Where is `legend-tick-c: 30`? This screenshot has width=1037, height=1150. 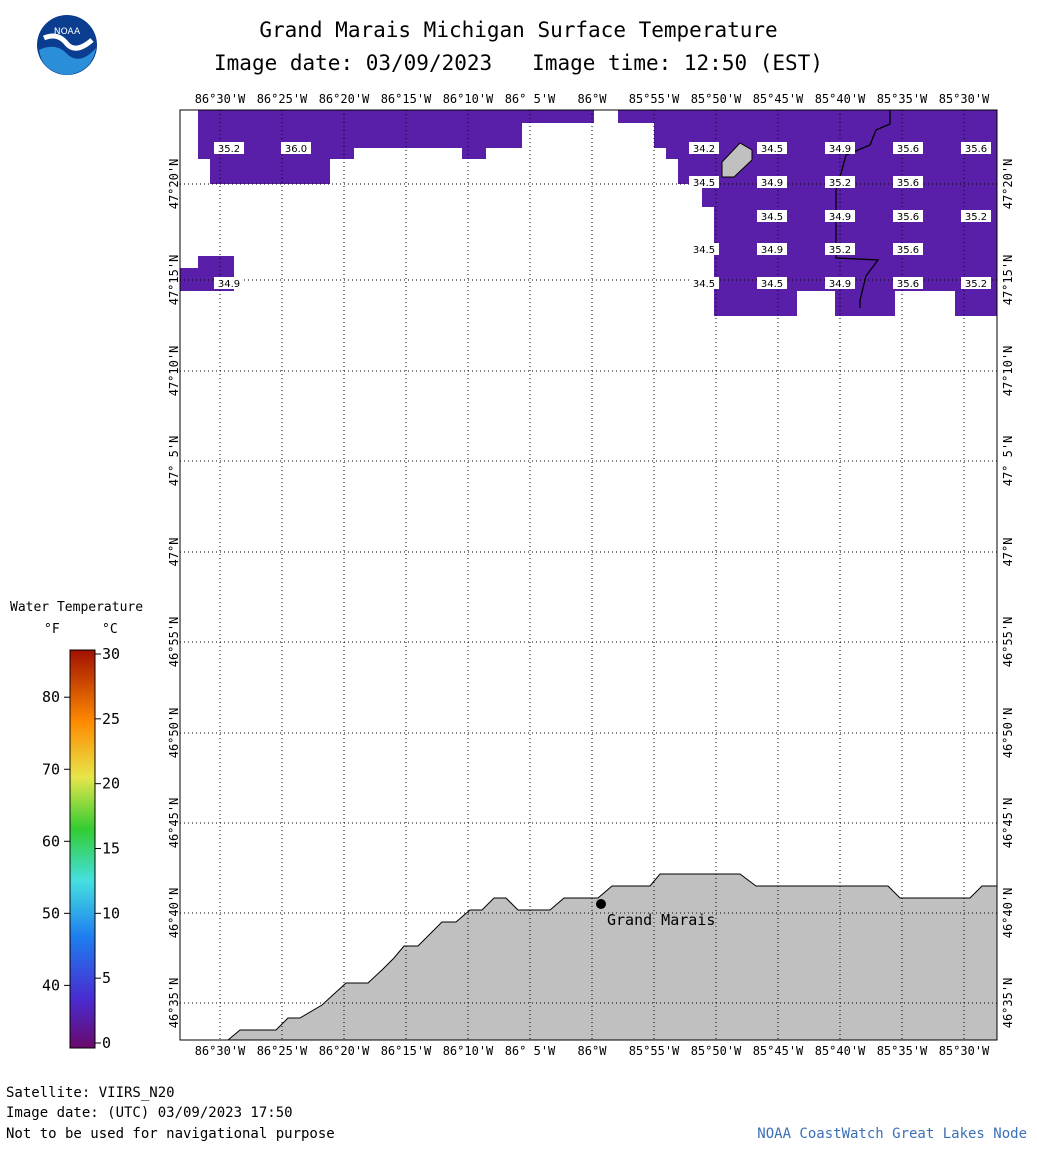
legend-tick-c: 30 is located at coordinates (111, 654).